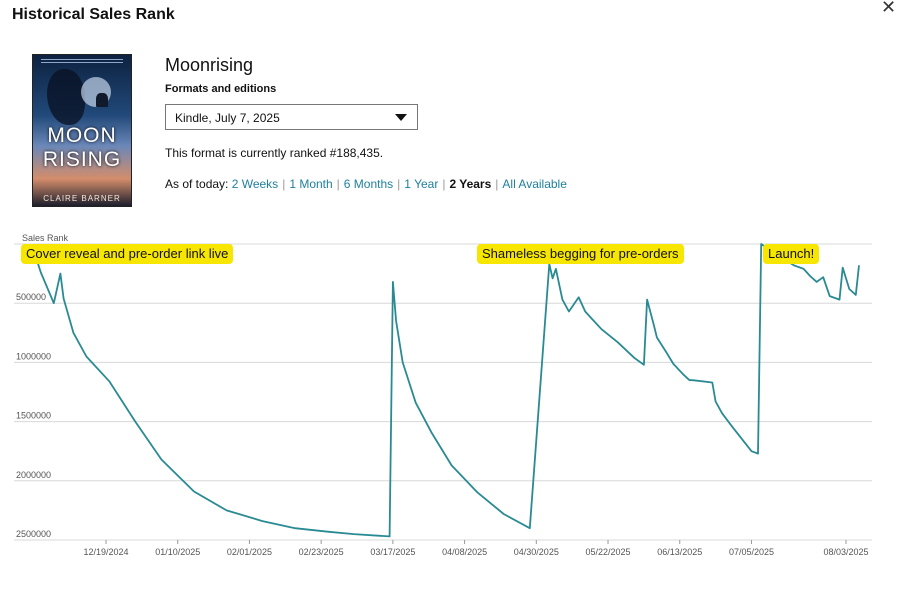 The image size is (900, 600). I want to click on cover-title-line1: MOON, so click(82, 135).